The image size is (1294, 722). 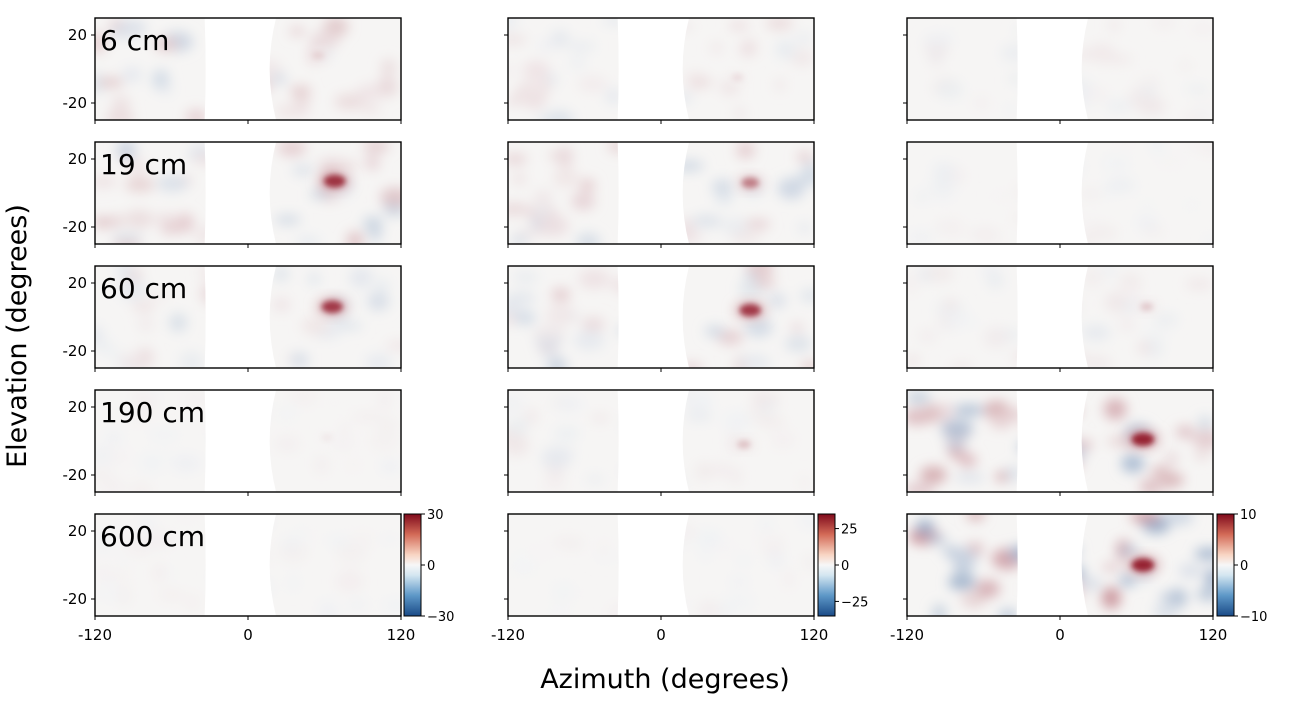 I want to click on peak-core, so click(x=744, y=444).